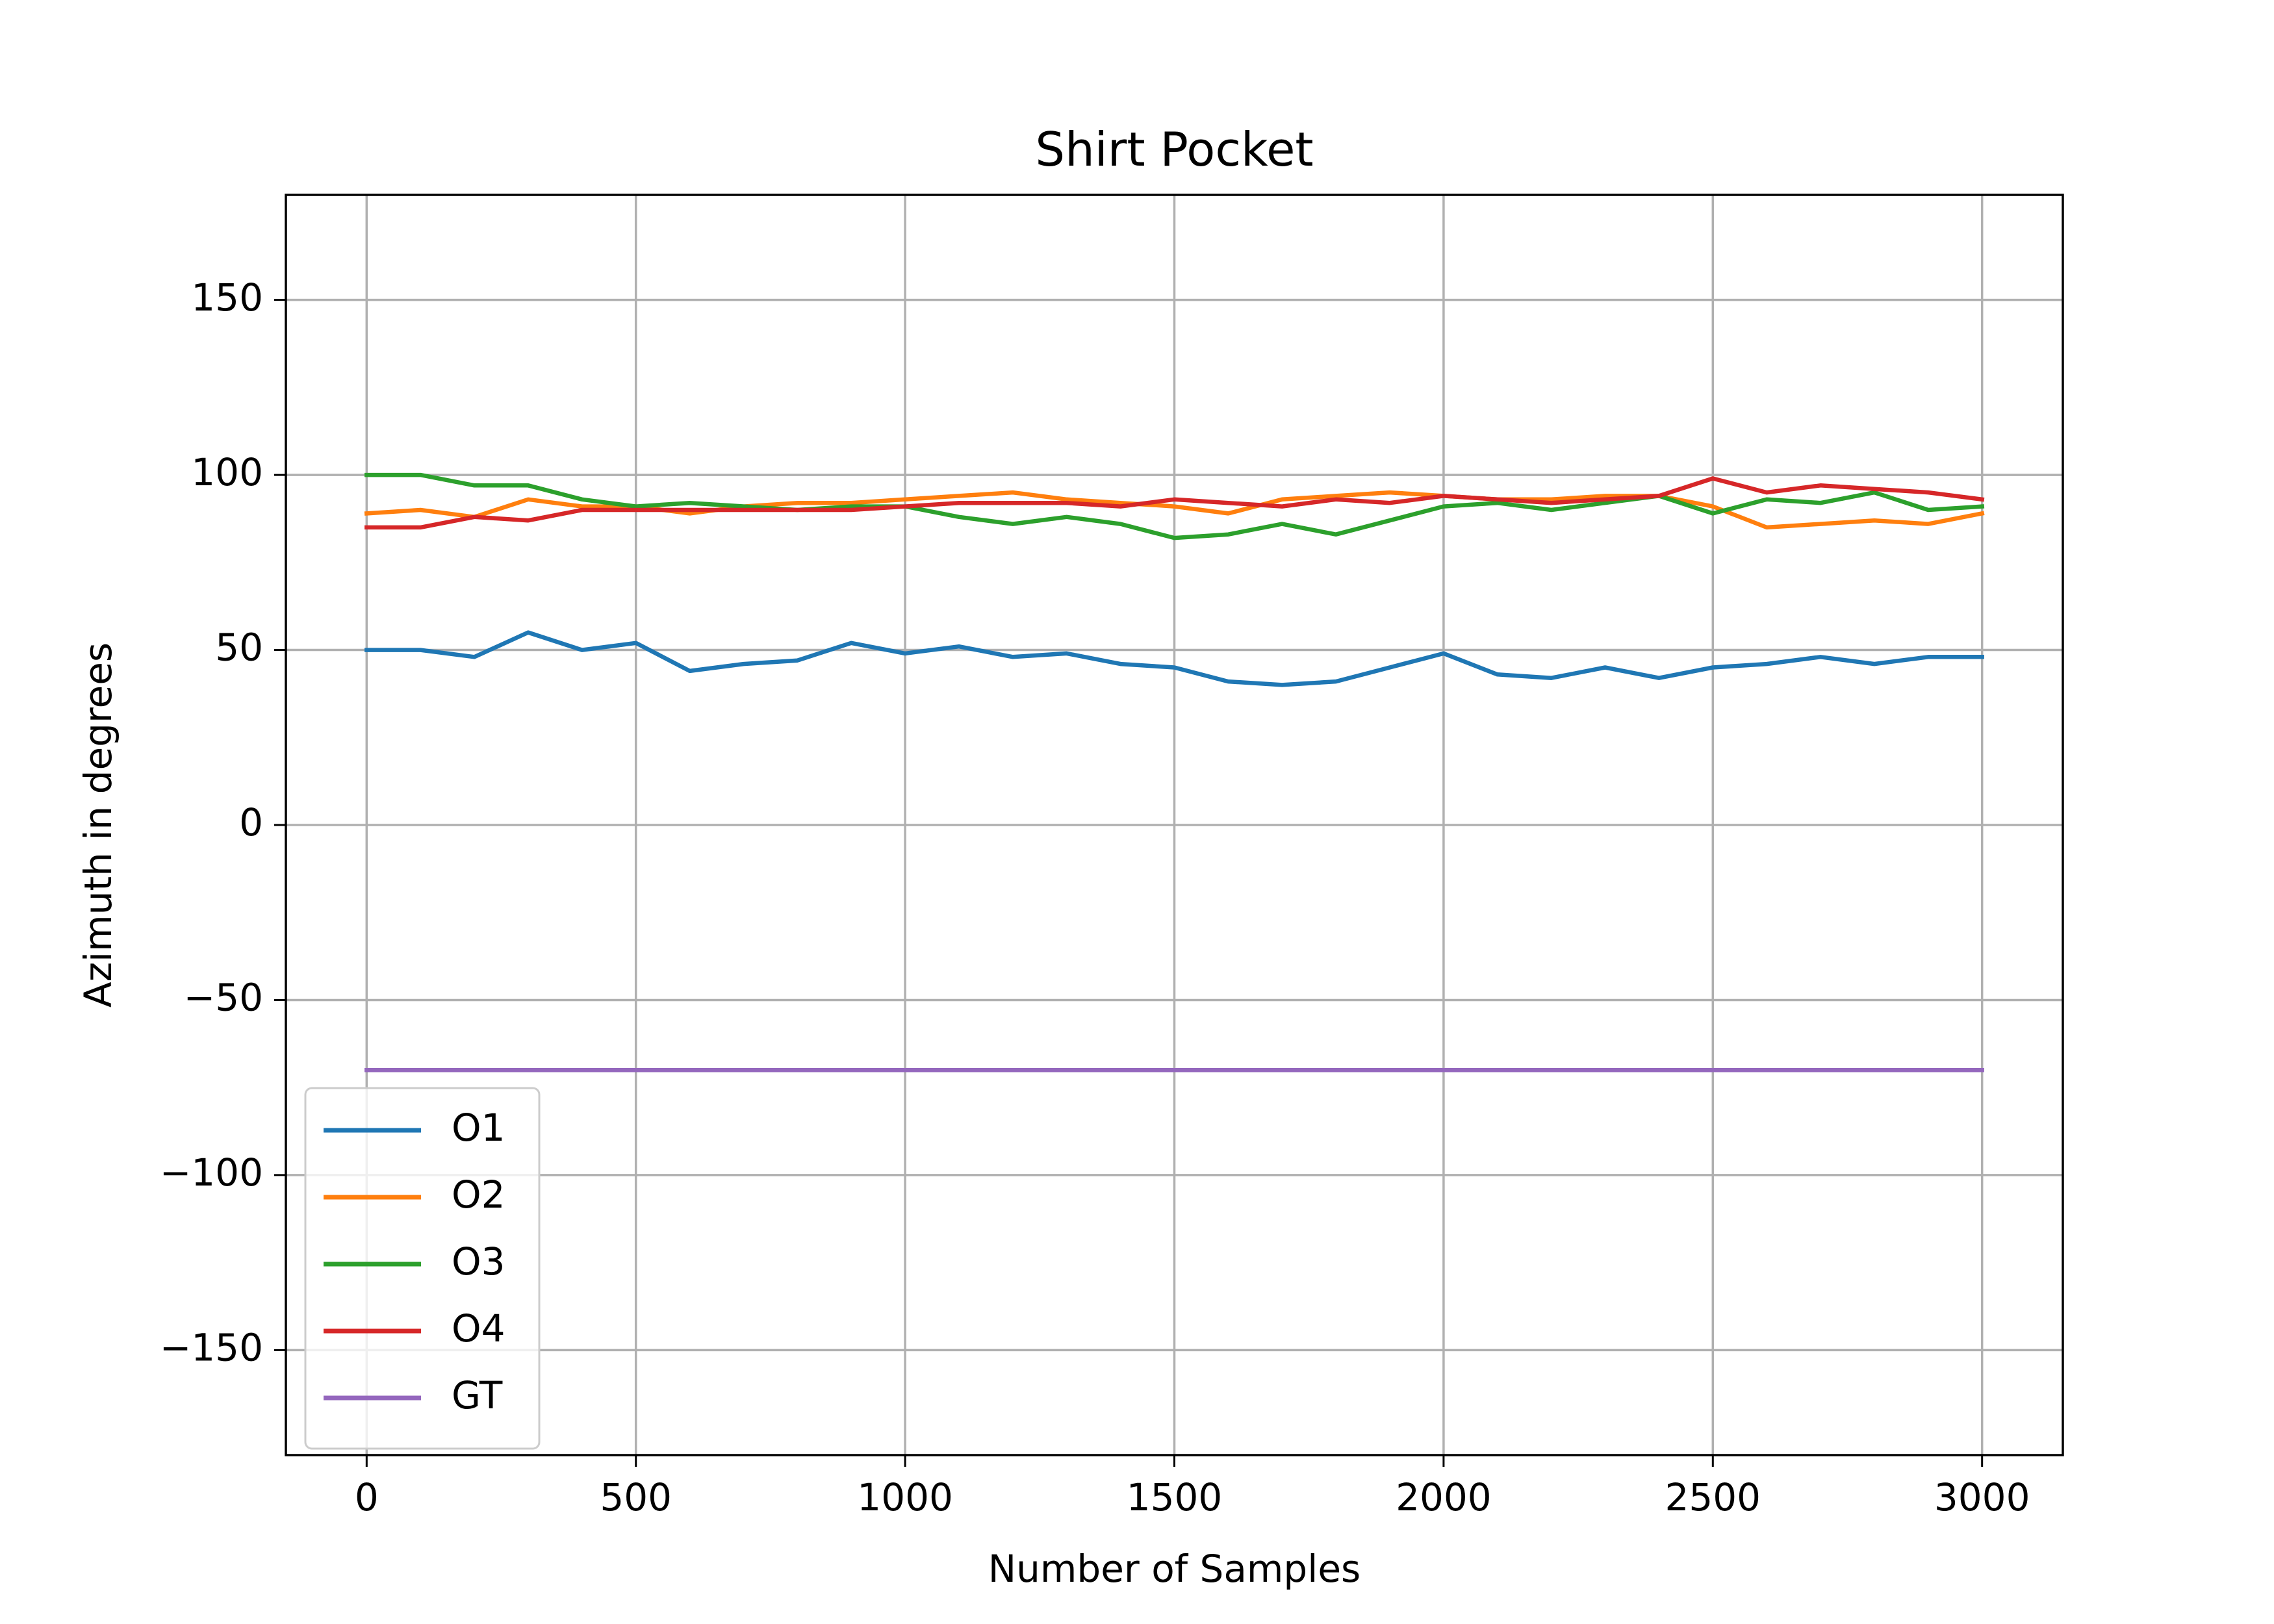 The height and width of the screenshot is (1624, 2274). Describe the element at coordinates (1174, 658) in the screenshot. I see `series-line-o1` at that location.